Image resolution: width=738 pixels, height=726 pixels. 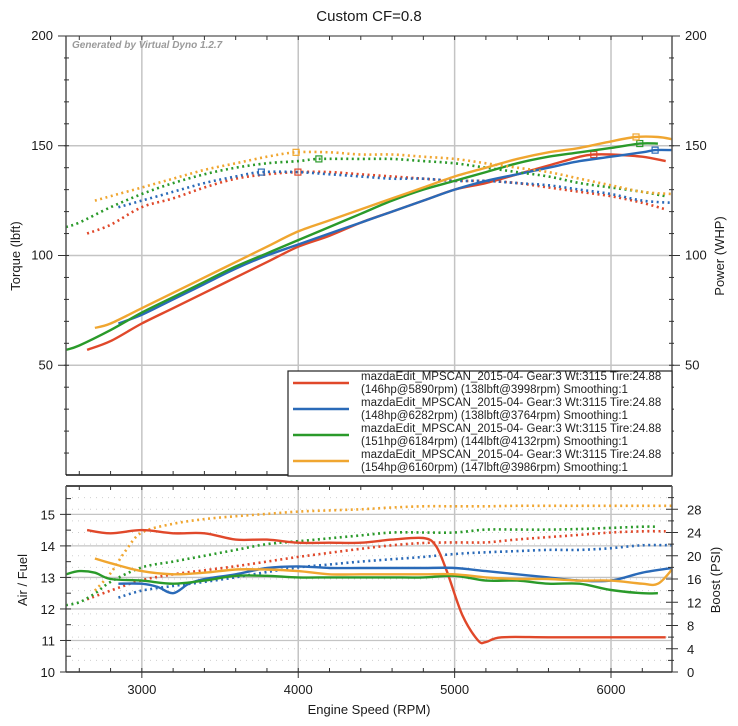 What do you see at coordinates (690, 649) in the screenshot?
I see `boost-tick-label: 4` at bounding box center [690, 649].